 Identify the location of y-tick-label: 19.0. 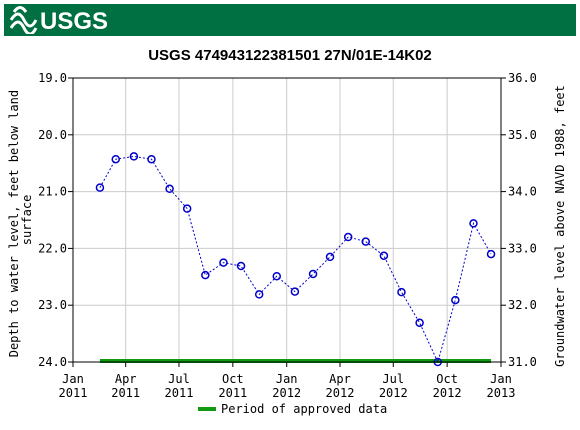
(52, 78).